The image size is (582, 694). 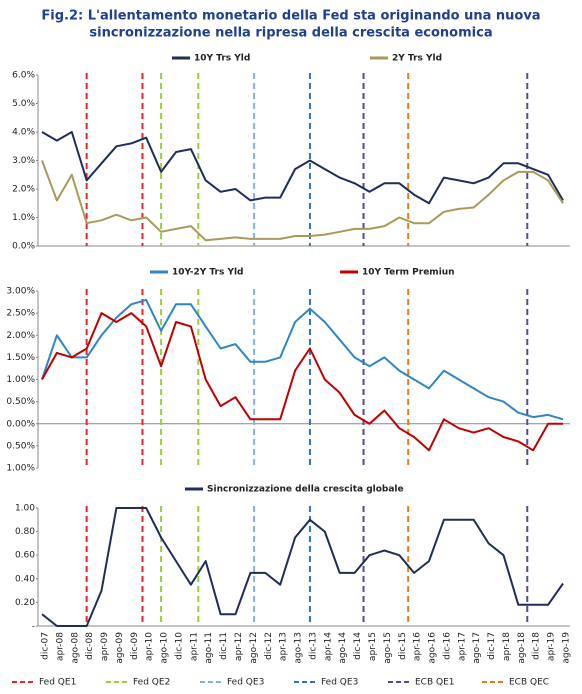 What do you see at coordinates (492, 646) in the screenshot?
I see `x-tick-label: dic-17` at bounding box center [492, 646].